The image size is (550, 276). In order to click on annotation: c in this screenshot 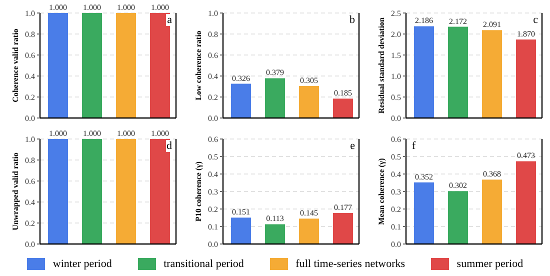, I will do `click(535, 20)`.